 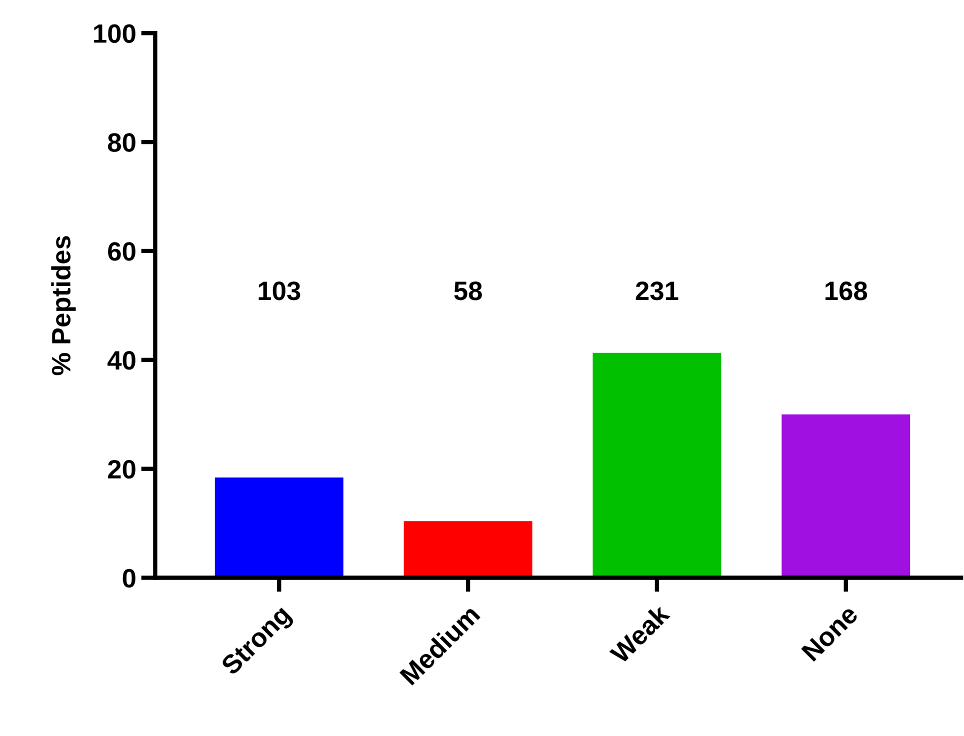 I want to click on y-tick-label: 20, so click(x=122, y=469).